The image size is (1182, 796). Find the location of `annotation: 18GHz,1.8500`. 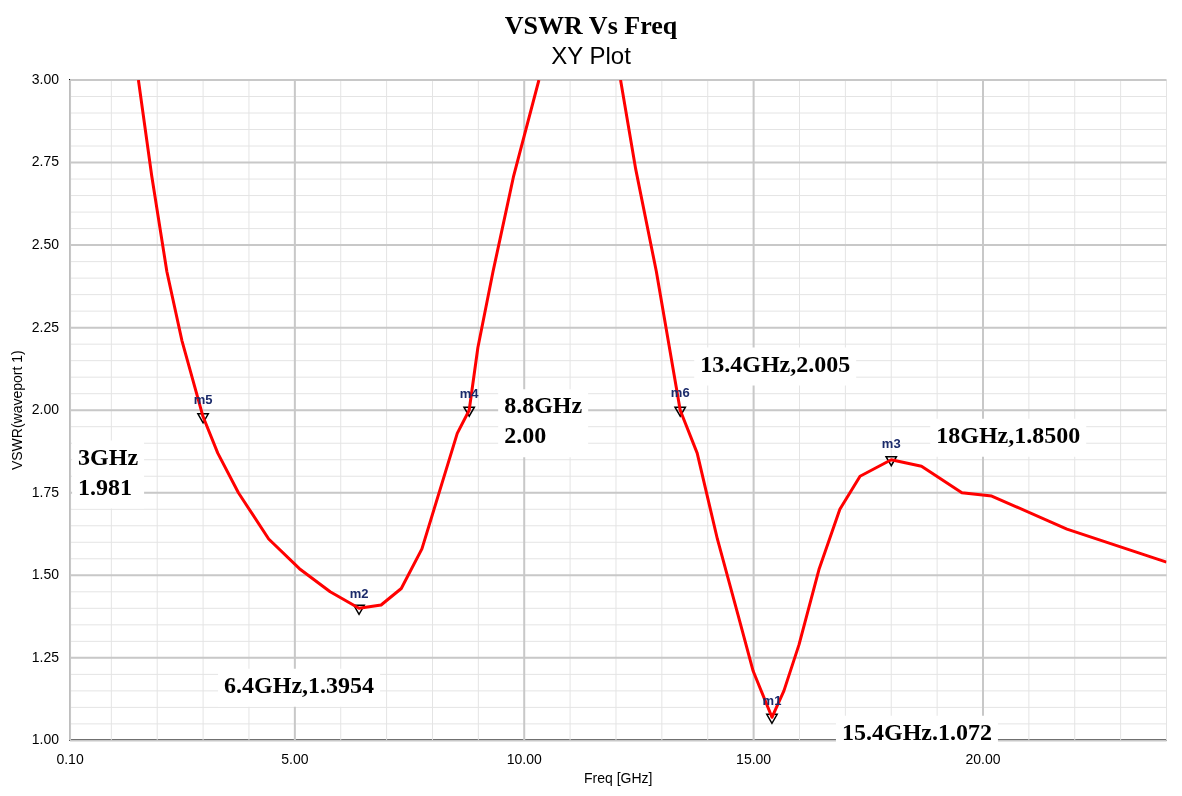

annotation: 18GHz,1.8500 is located at coordinates (1008, 434).